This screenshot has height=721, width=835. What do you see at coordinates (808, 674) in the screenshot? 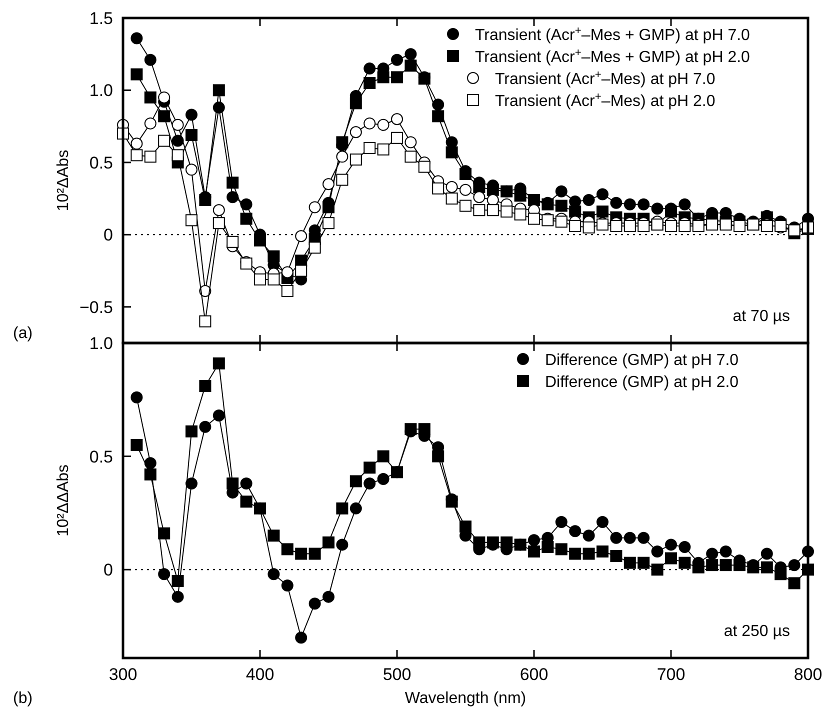
I see `x-tick-label: 800` at bounding box center [808, 674].